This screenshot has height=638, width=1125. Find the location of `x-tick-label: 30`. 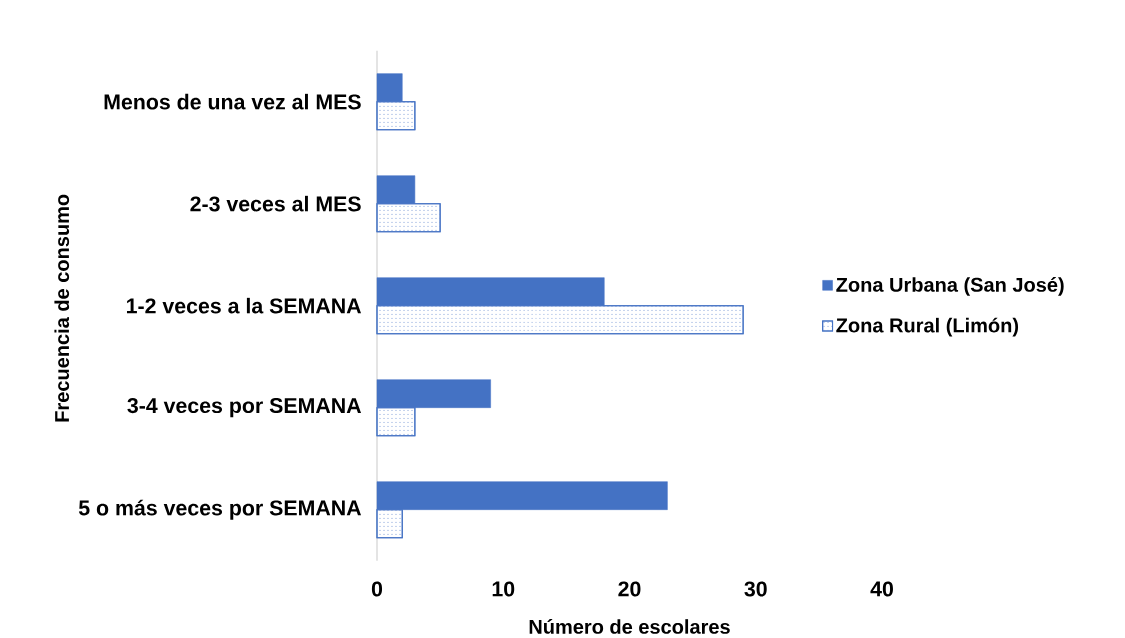

x-tick-label: 30 is located at coordinates (755, 589).